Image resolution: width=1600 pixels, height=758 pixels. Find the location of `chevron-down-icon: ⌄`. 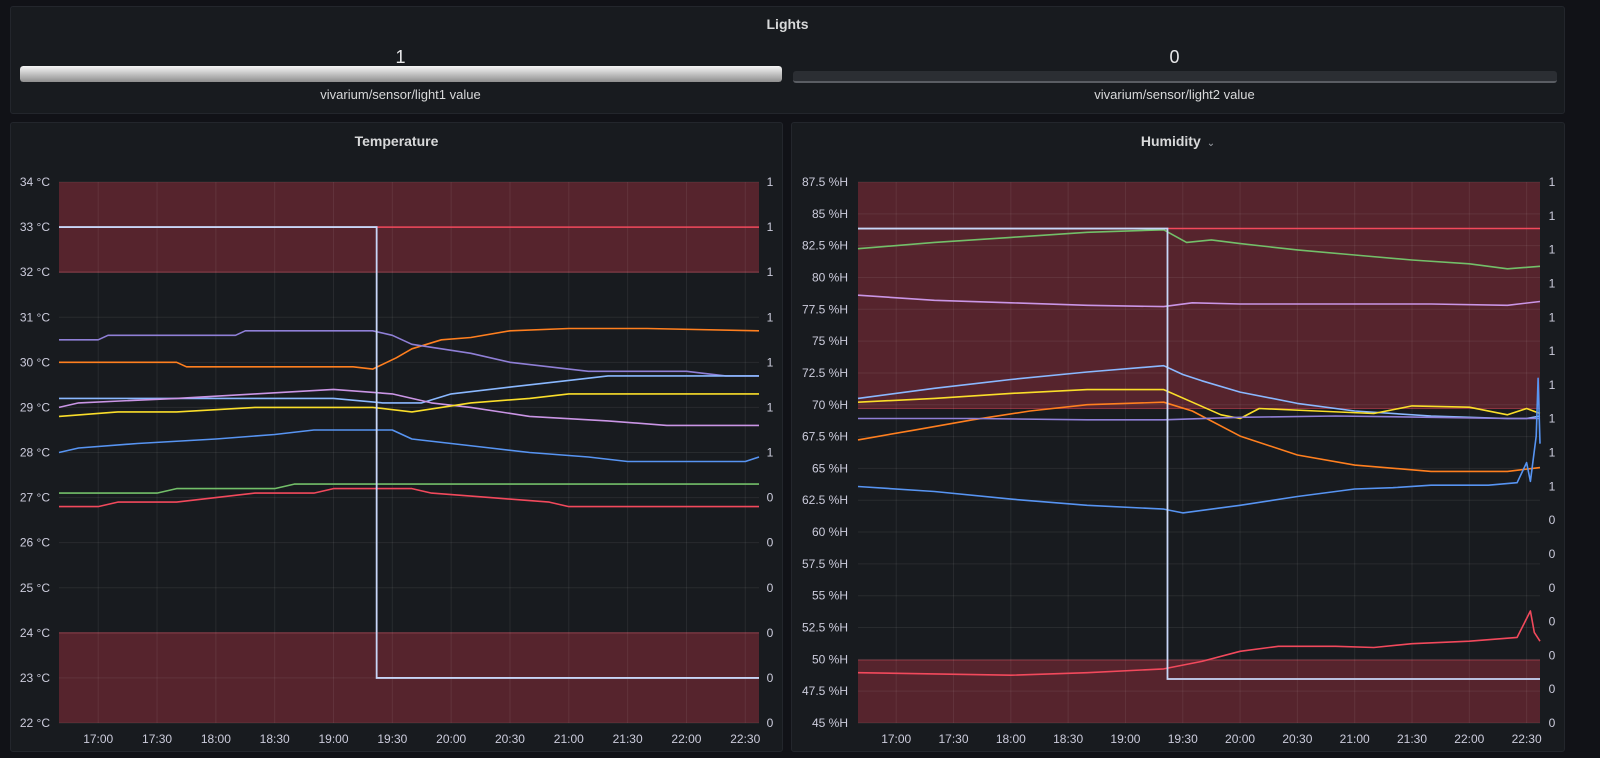

chevron-down-icon: ⌄ is located at coordinates (1211, 143).